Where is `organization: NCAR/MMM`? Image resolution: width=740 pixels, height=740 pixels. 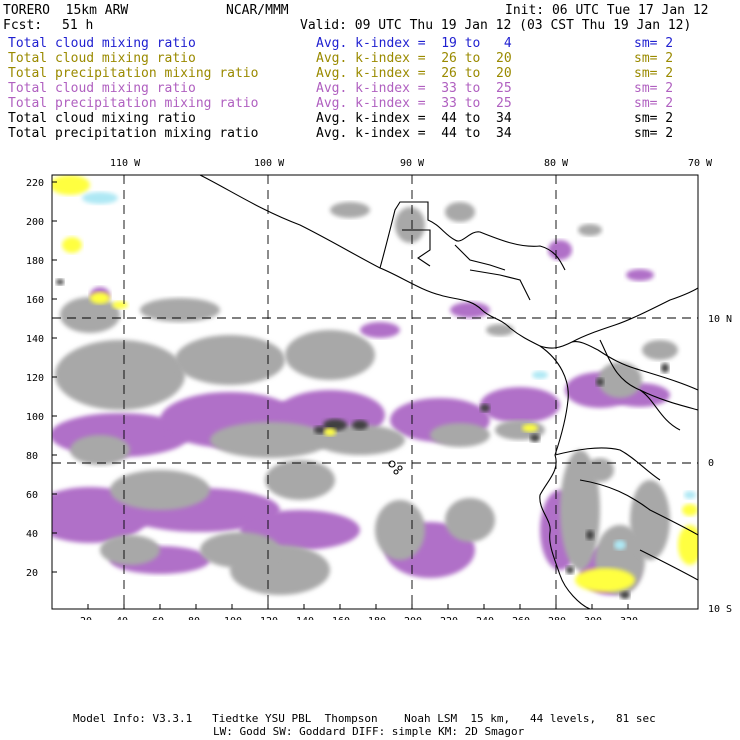
organization: NCAR/MMM is located at coordinates (257, 10).